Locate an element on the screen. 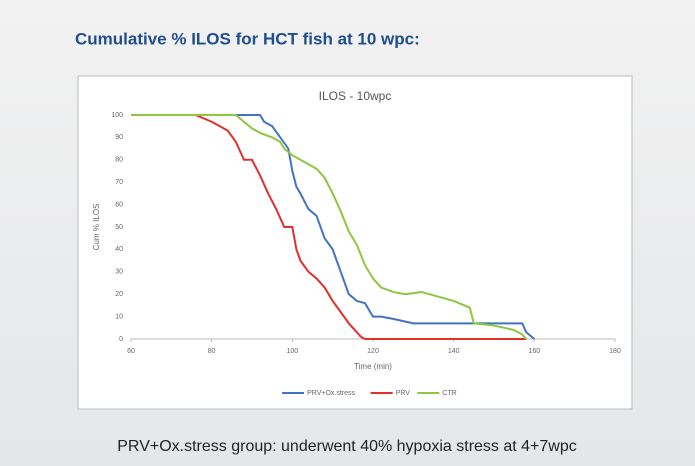  x-tick-label: 80 is located at coordinates (212, 351).